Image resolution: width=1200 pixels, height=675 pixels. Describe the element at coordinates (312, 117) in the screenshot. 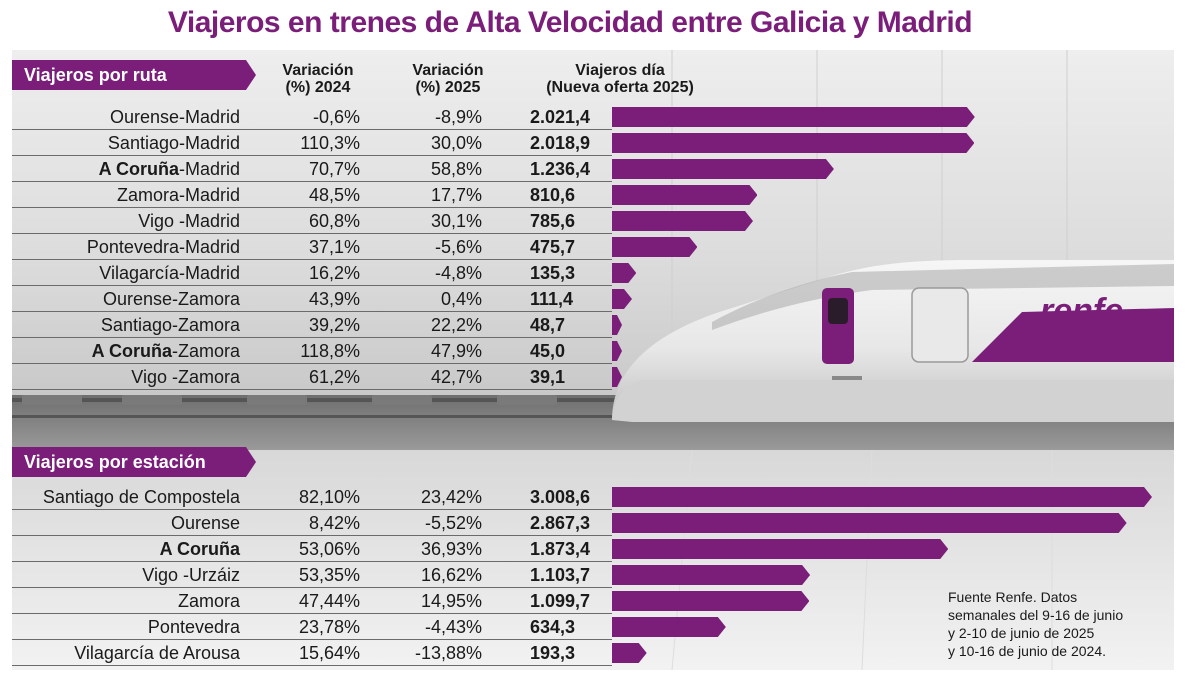

I see `table-row: Ourense-Madrid -0,6% -8,9% 2.021,4` at that location.